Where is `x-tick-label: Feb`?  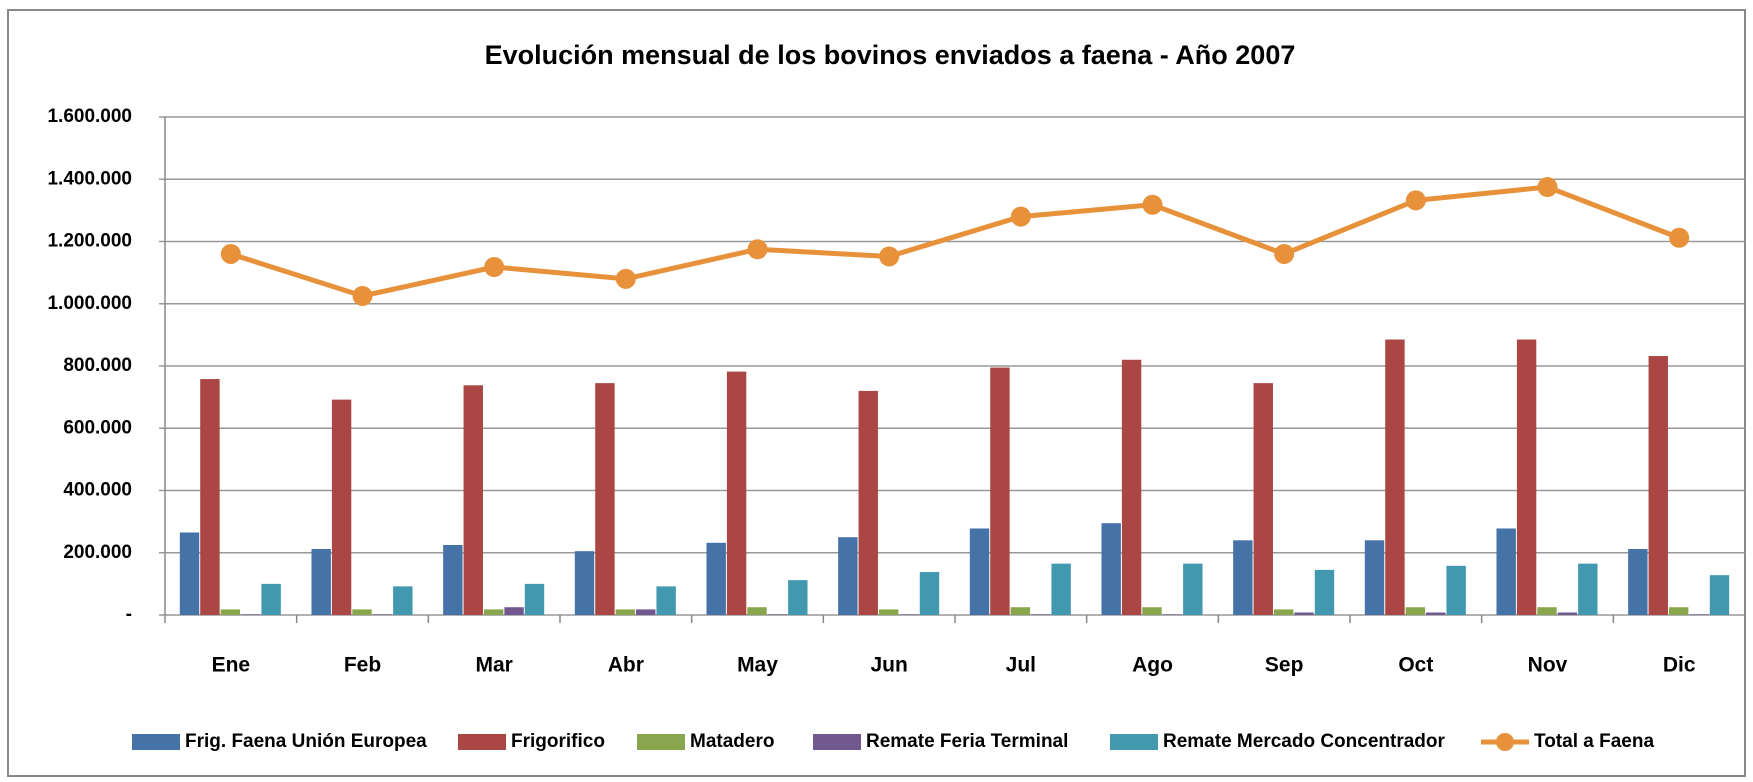 x-tick-label: Feb is located at coordinates (362, 665).